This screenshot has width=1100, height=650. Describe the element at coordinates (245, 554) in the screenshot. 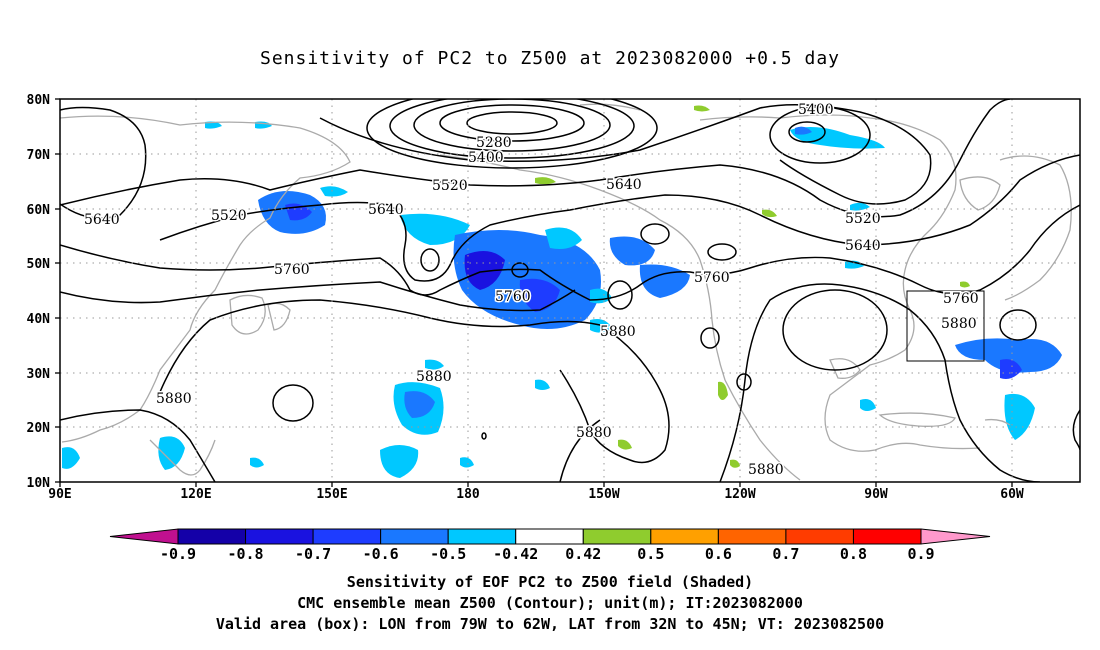

I see `colorbar-tick-label: -0.8` at that location.